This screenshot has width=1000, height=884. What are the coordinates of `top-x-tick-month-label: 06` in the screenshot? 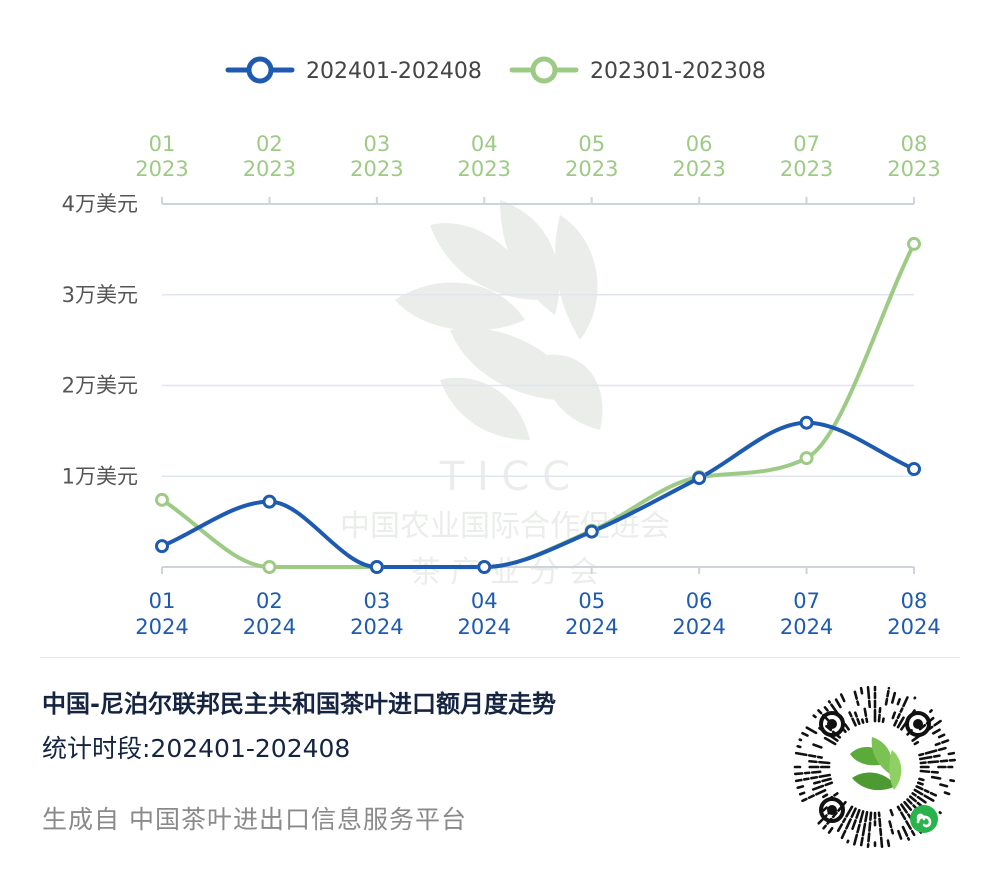 It's located at (699, 144).